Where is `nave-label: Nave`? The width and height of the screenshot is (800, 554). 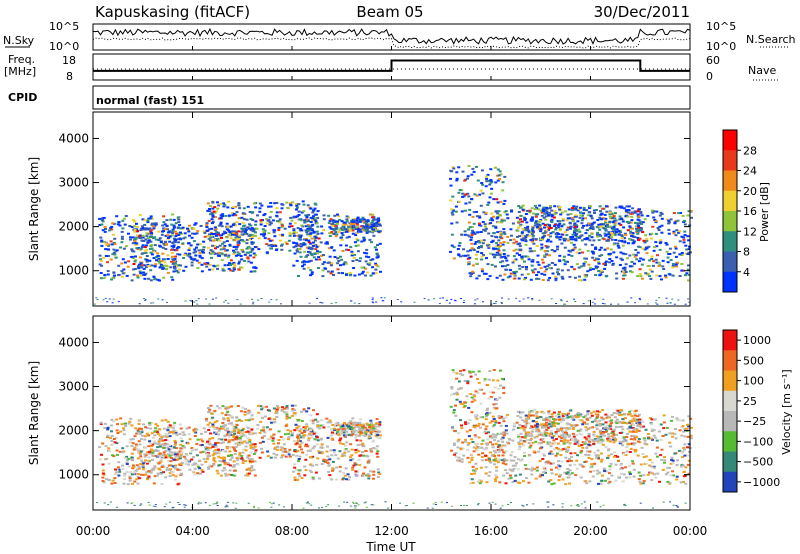
nave-label: Nave is located at coordinates (762, 70).